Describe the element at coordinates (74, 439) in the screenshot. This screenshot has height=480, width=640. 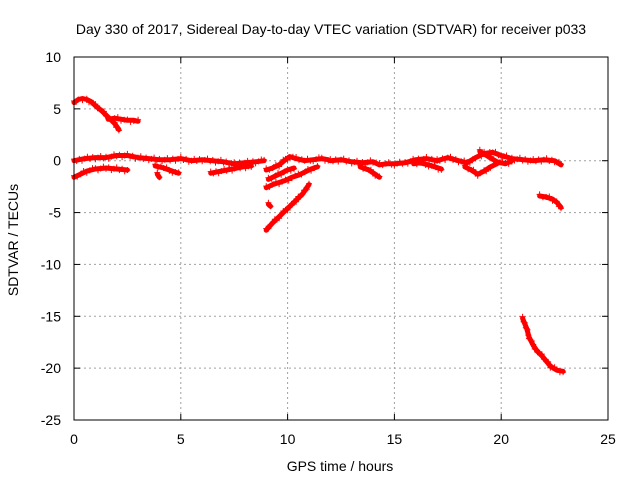
I see `x-tick-label: 0` at that location.